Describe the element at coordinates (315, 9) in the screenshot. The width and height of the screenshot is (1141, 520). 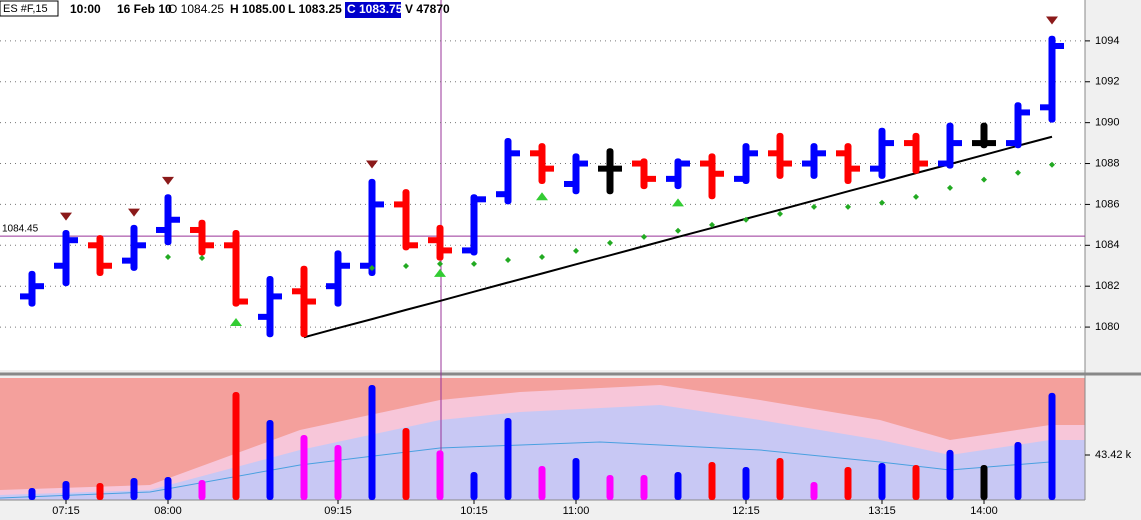
I see `header-low: L 1083.25` at that location.